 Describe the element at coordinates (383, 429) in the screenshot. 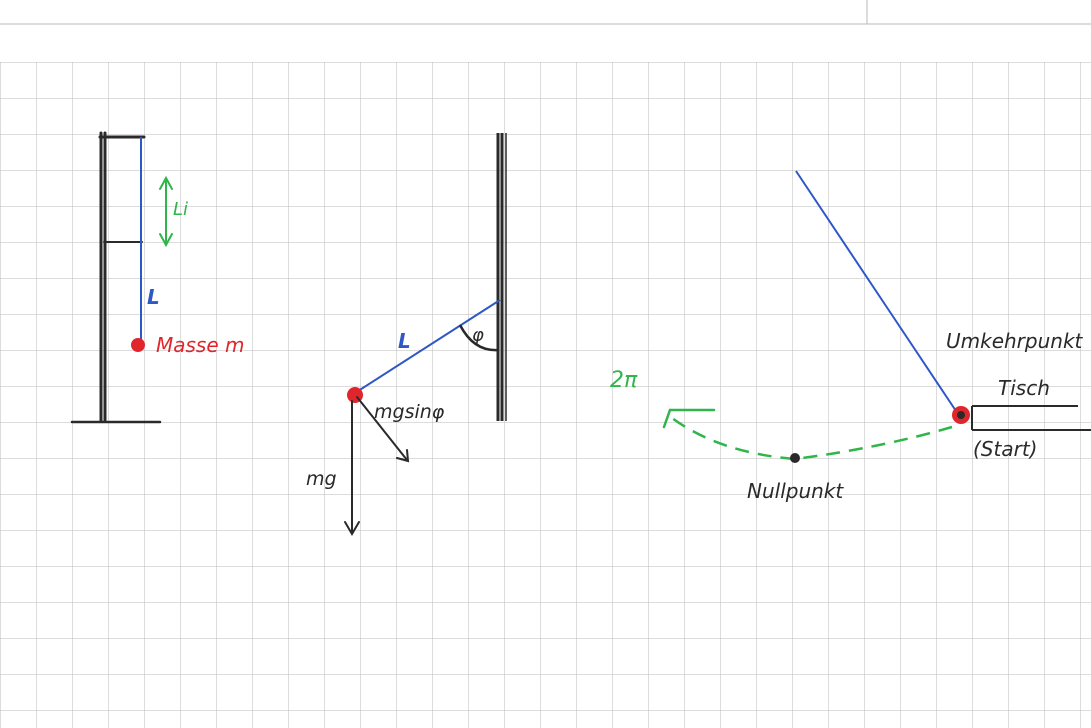

I see `tangential-force-arrow` at that location.